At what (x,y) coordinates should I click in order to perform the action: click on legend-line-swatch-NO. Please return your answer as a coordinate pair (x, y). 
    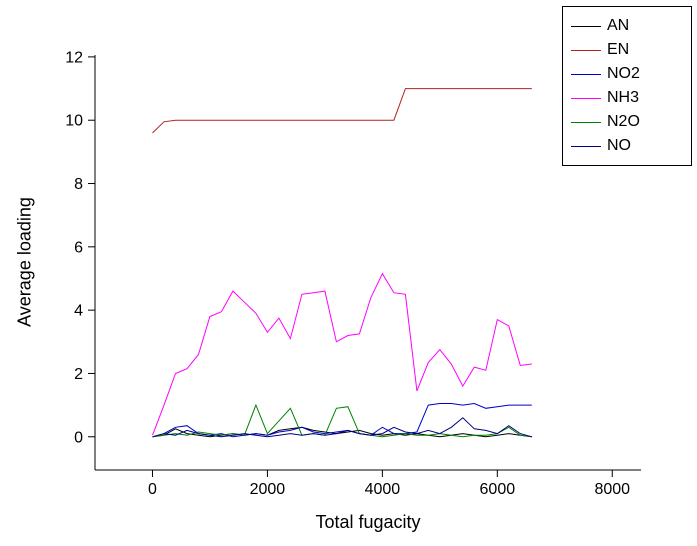
    Looking at the image, I should click on (586, 146).